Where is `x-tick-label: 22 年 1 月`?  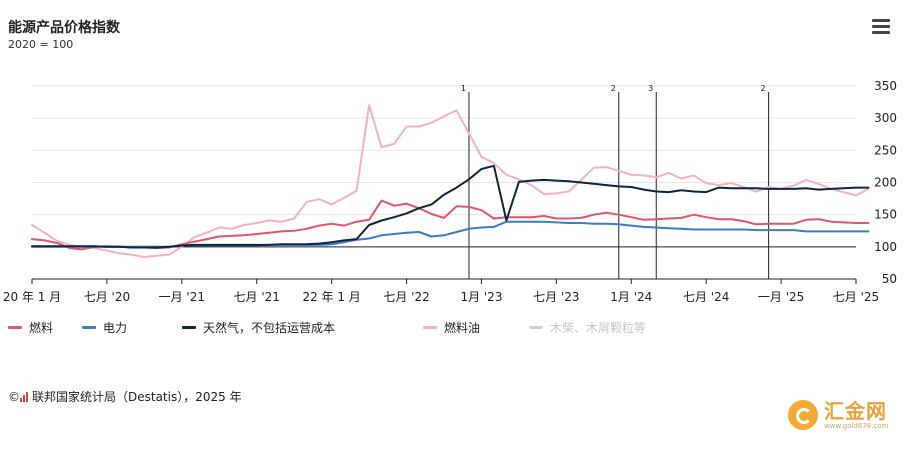 x-tick-label: 22 年 1 月 is located at coordinates (331, 297).